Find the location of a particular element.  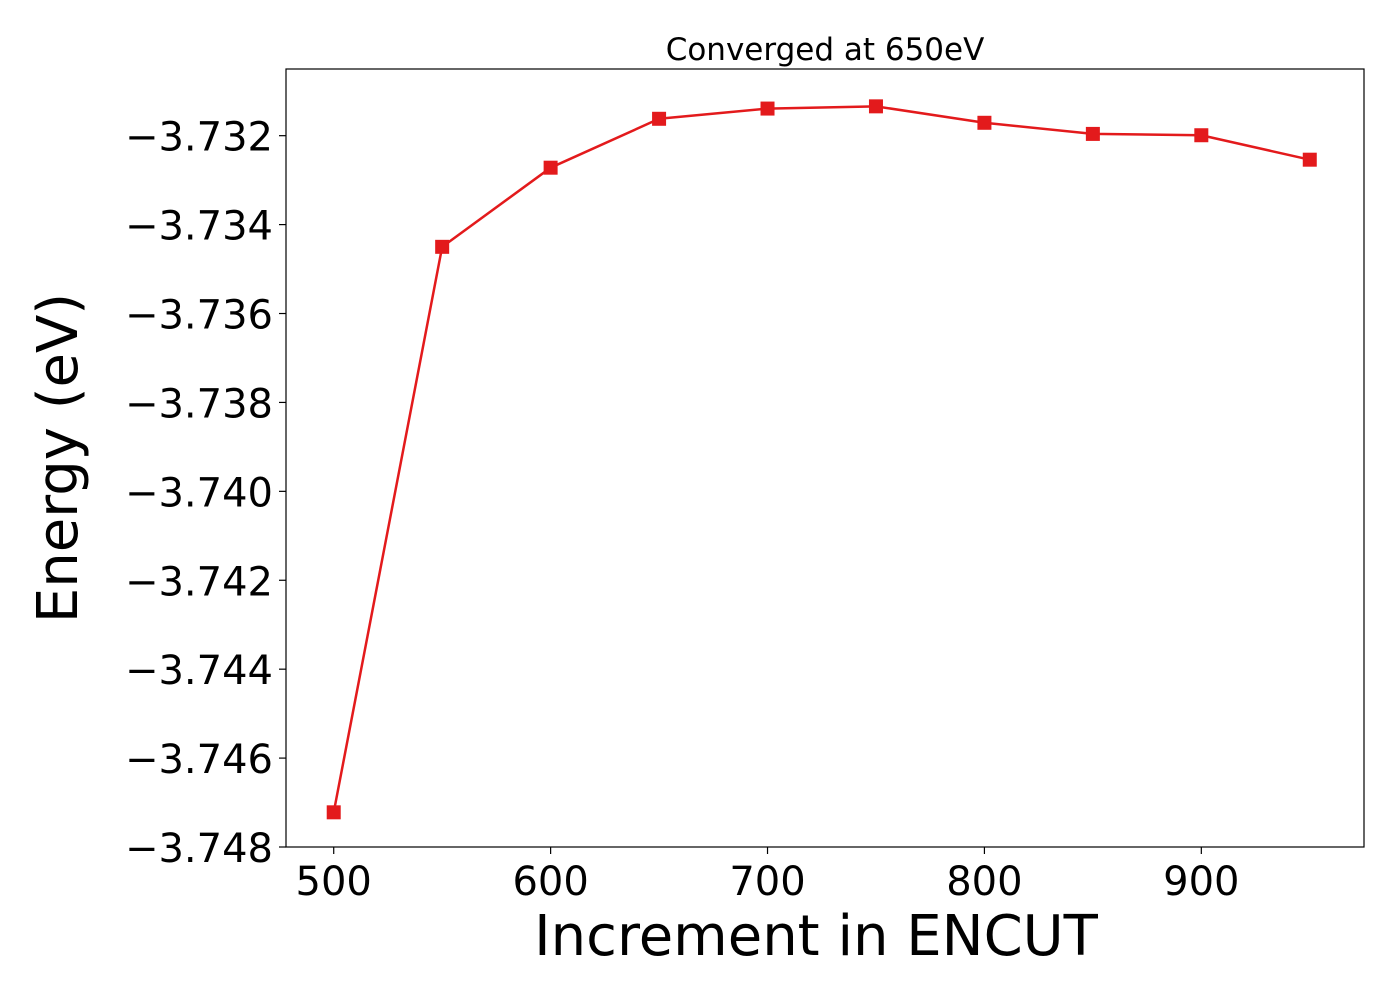

x-tick-label: 700 is located at coordinates (767, 882).